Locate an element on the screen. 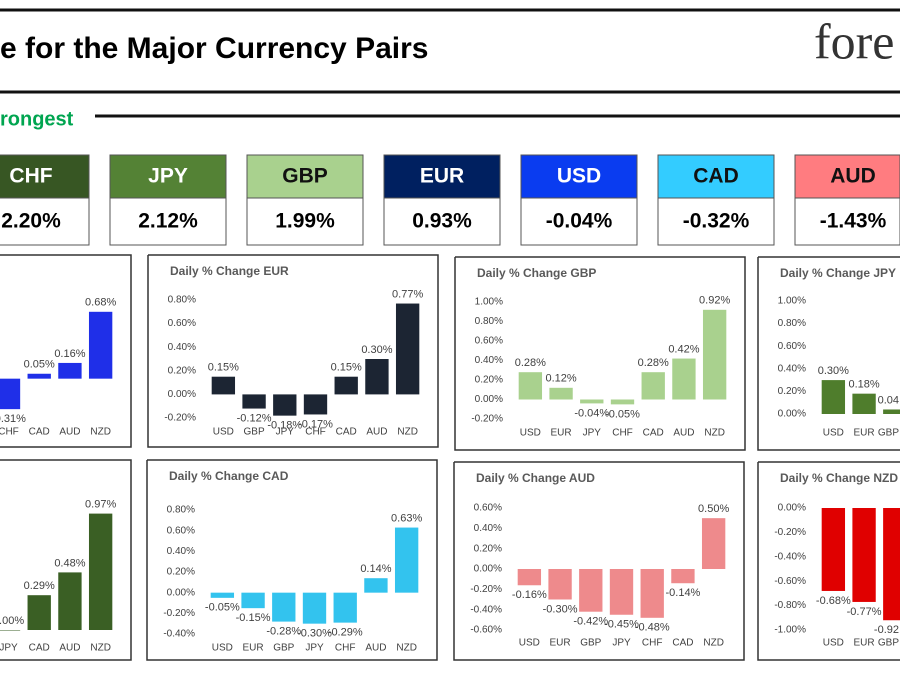  y-tick-label: 1.00% is located at coordinates (489, 302).